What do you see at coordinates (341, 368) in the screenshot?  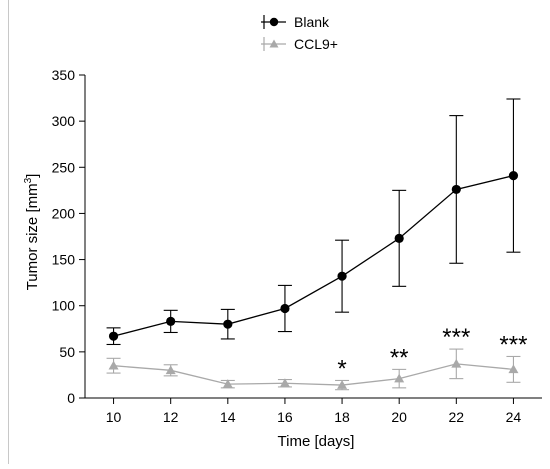 I see `significance-marker: *` at bounding box center [341, 368].